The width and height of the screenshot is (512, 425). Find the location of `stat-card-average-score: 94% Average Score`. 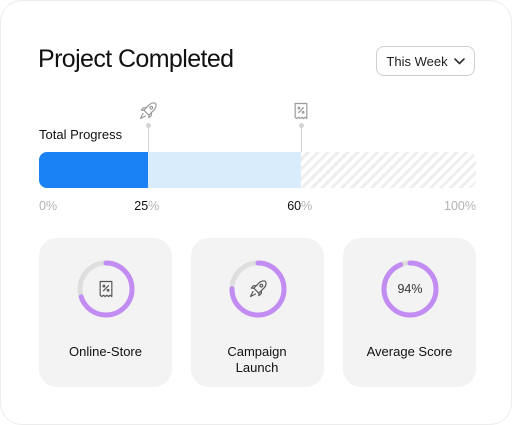

stat-card-average-score: 94% Average Score is located at coordinates (409, 312).